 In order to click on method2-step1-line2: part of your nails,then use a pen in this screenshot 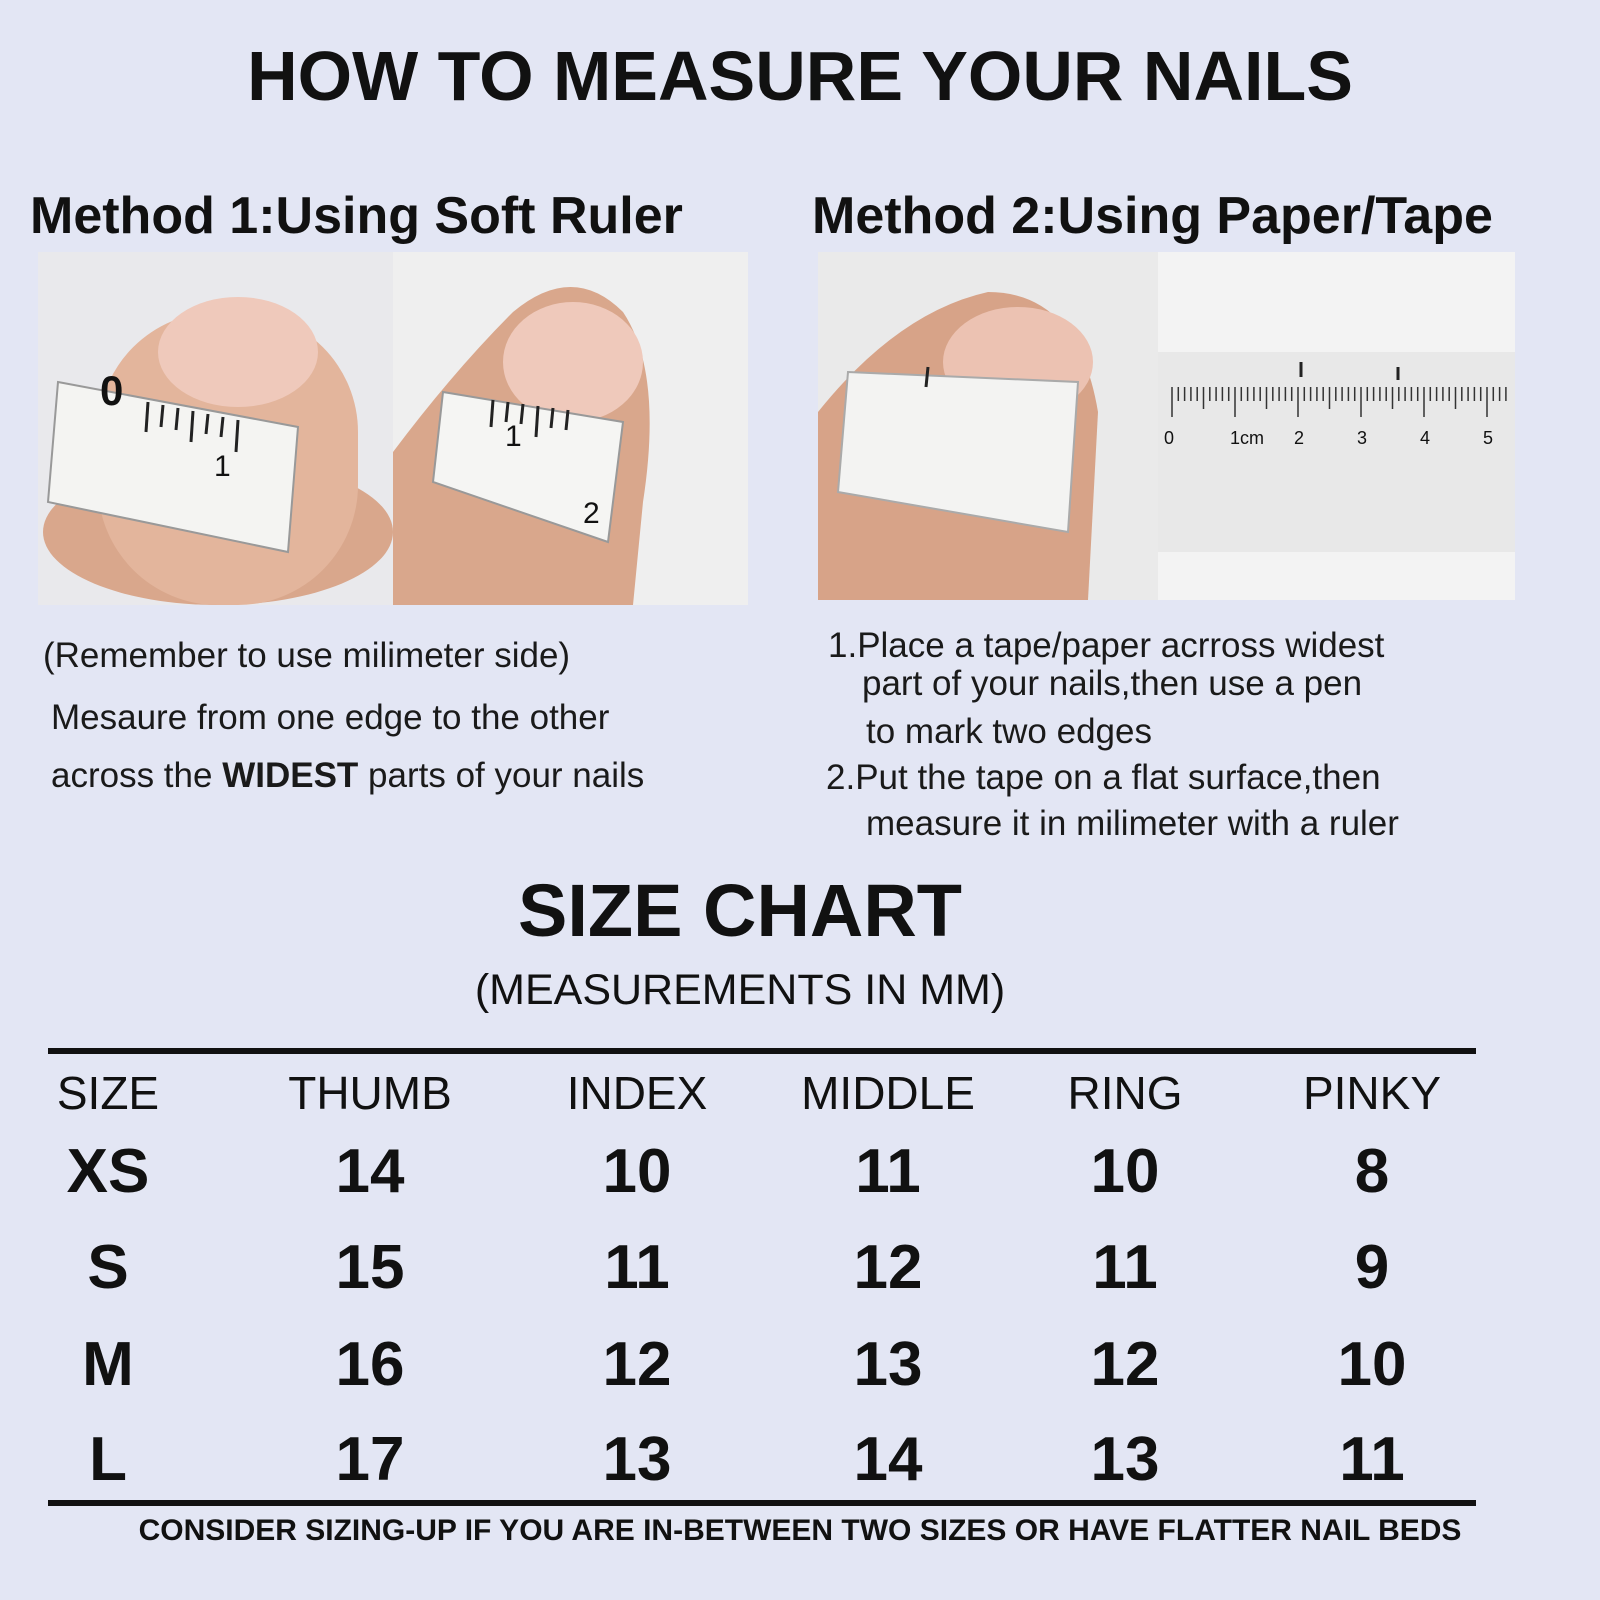, I will do `click(1112, 683)`.